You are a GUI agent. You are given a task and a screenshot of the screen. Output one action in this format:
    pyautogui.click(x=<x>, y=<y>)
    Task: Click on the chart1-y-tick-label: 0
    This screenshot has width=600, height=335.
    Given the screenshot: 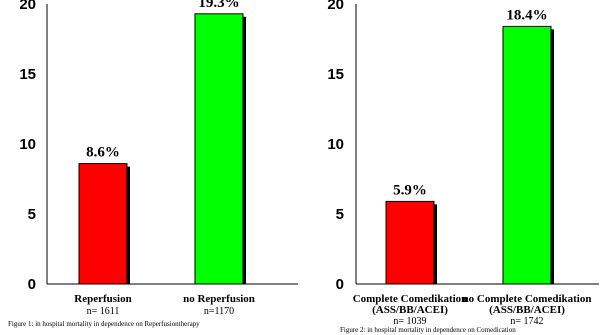 What is the action you would take?
    pyautogui.click(x=32, y=284)
    